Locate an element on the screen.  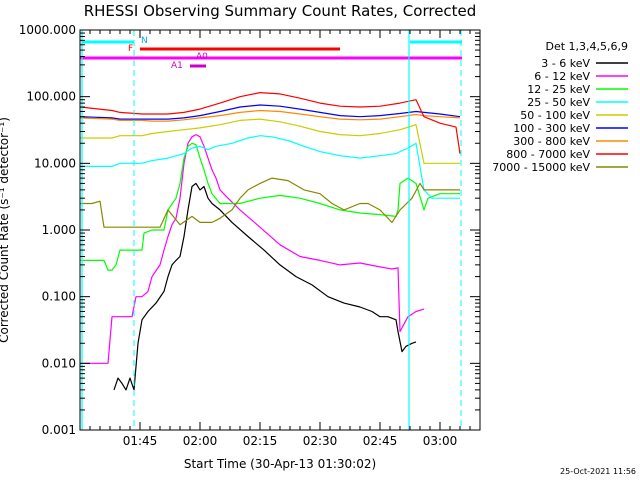
series-line-7000-15000-kev is located at coordinates (270, 202).